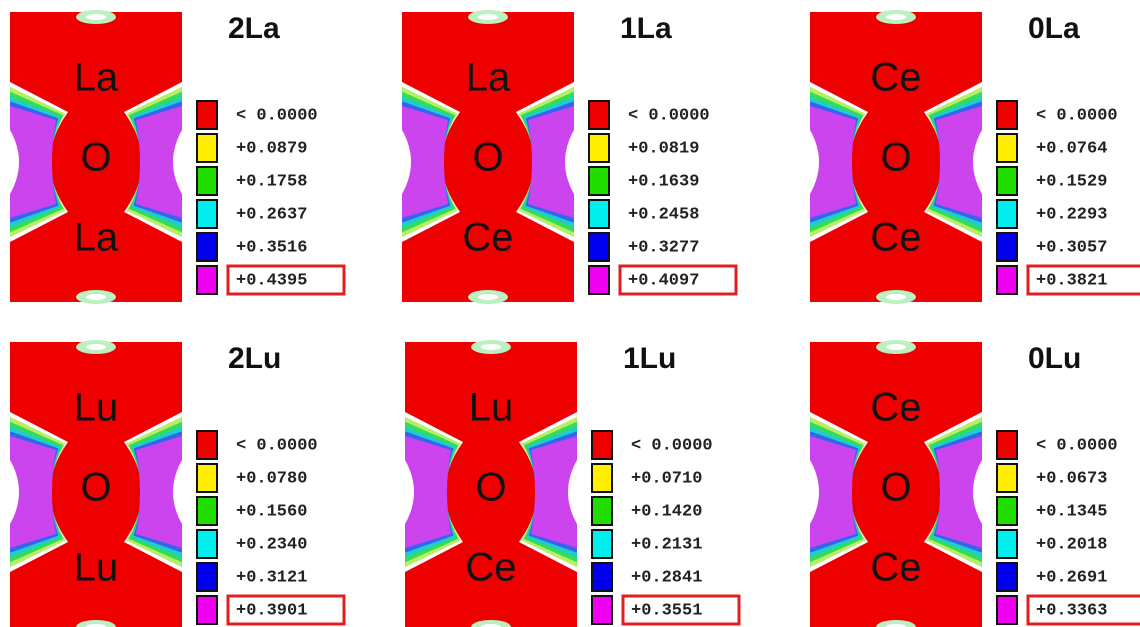 The width and height of the screenshot is (1140, 627). I want to click on legend-label: +0.0673, so click(1071, 478).